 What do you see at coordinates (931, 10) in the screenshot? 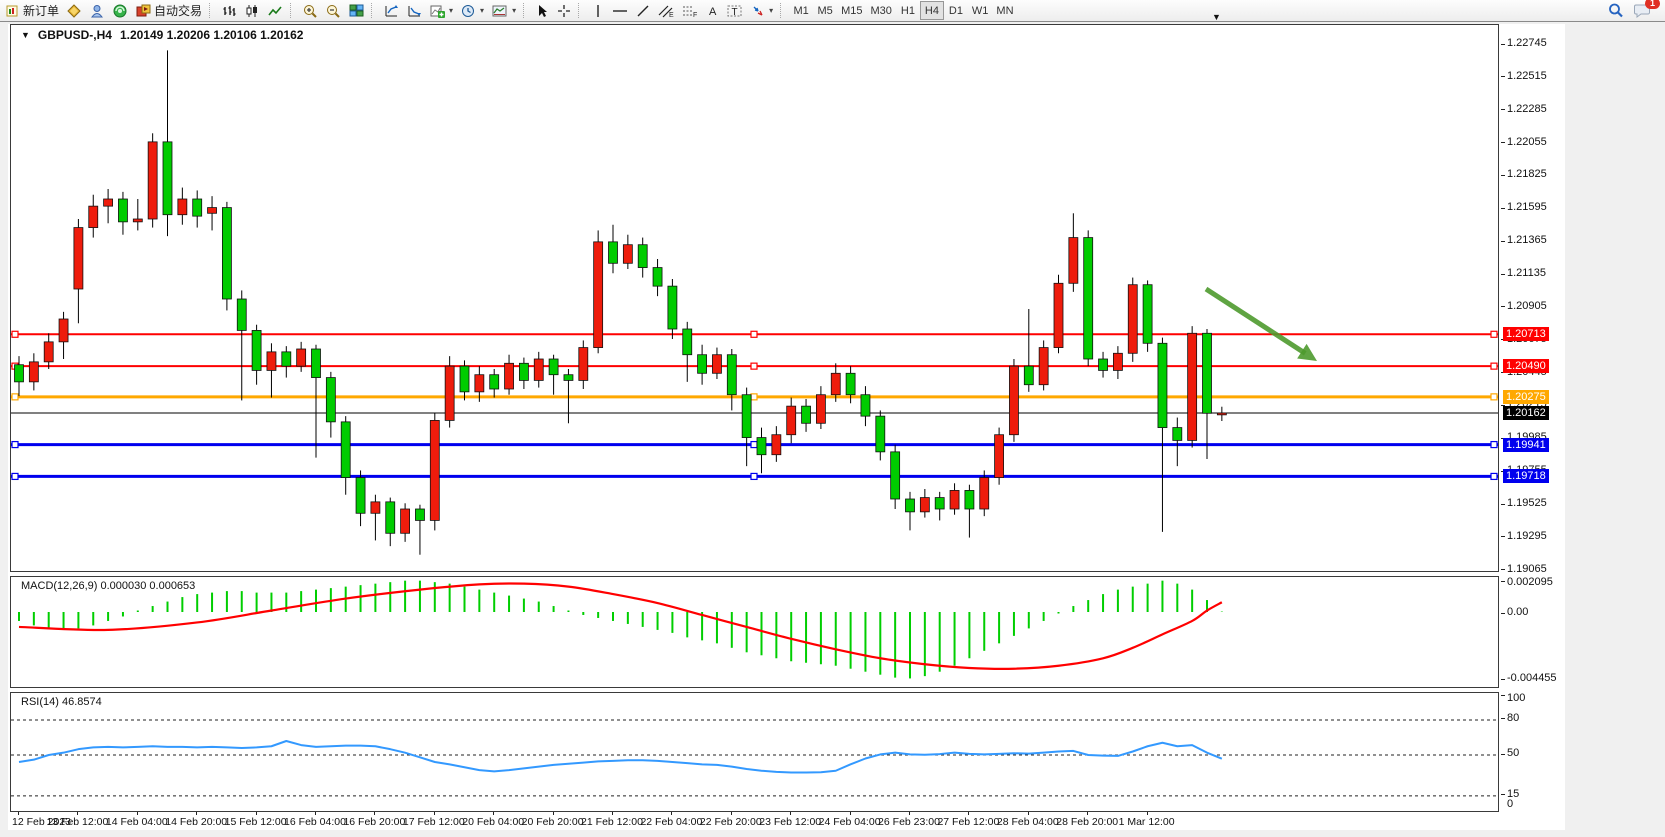
I see `timeframe-h4: H4` at bounding box center [931, 10].